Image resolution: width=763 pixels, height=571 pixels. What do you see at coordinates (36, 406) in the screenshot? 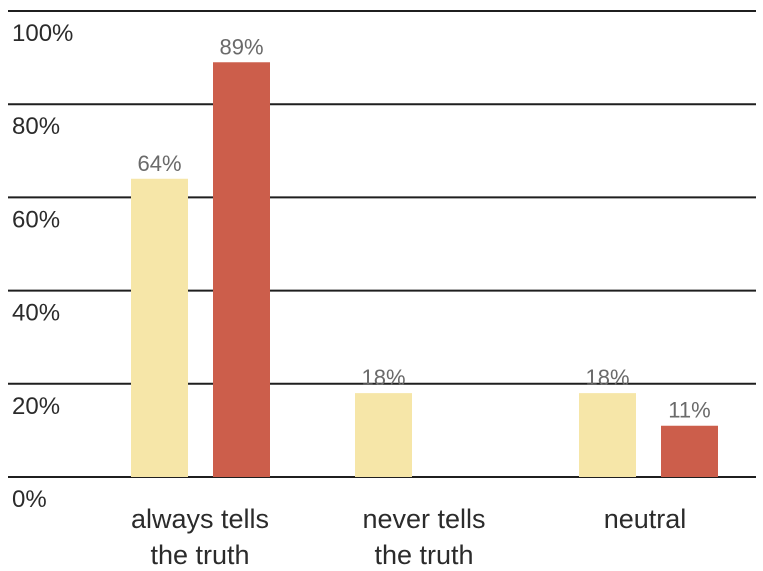
I see `y-tick-label: 20%` at bounding box center [36, 406].